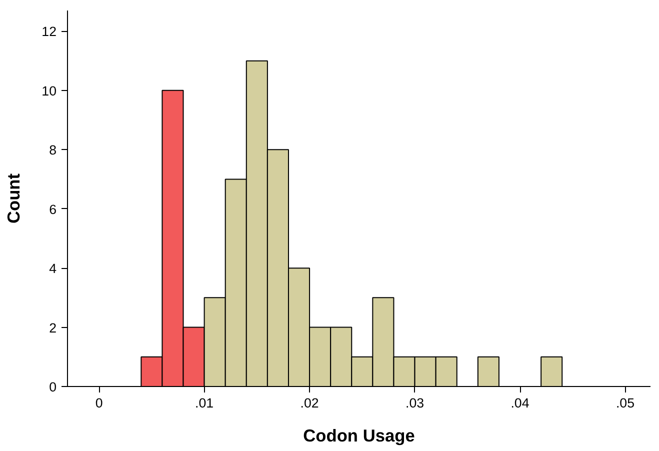 The width and height of the screenshot is (659, 451). What do you see at coordinates (53, 387) in the screenshot?
I see `y-tick-label: 0` at bounding box center [53, 387].